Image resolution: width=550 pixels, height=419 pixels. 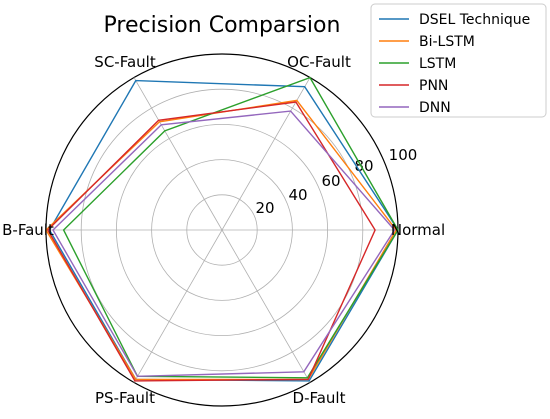 What do you see at coordinates (330, 181) in the screenshot?
I see `radial-tick-label: 60` at bounding box center [330, 181].